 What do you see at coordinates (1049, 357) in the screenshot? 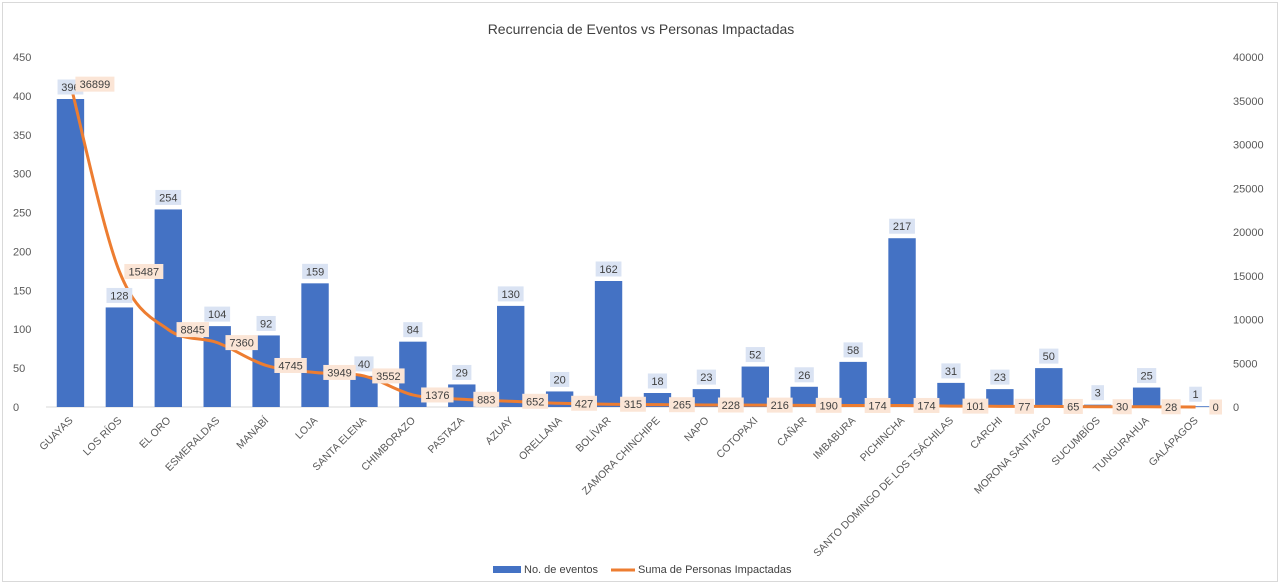
I see `bar-data-label: 50` at bounding box center [1049, 357].